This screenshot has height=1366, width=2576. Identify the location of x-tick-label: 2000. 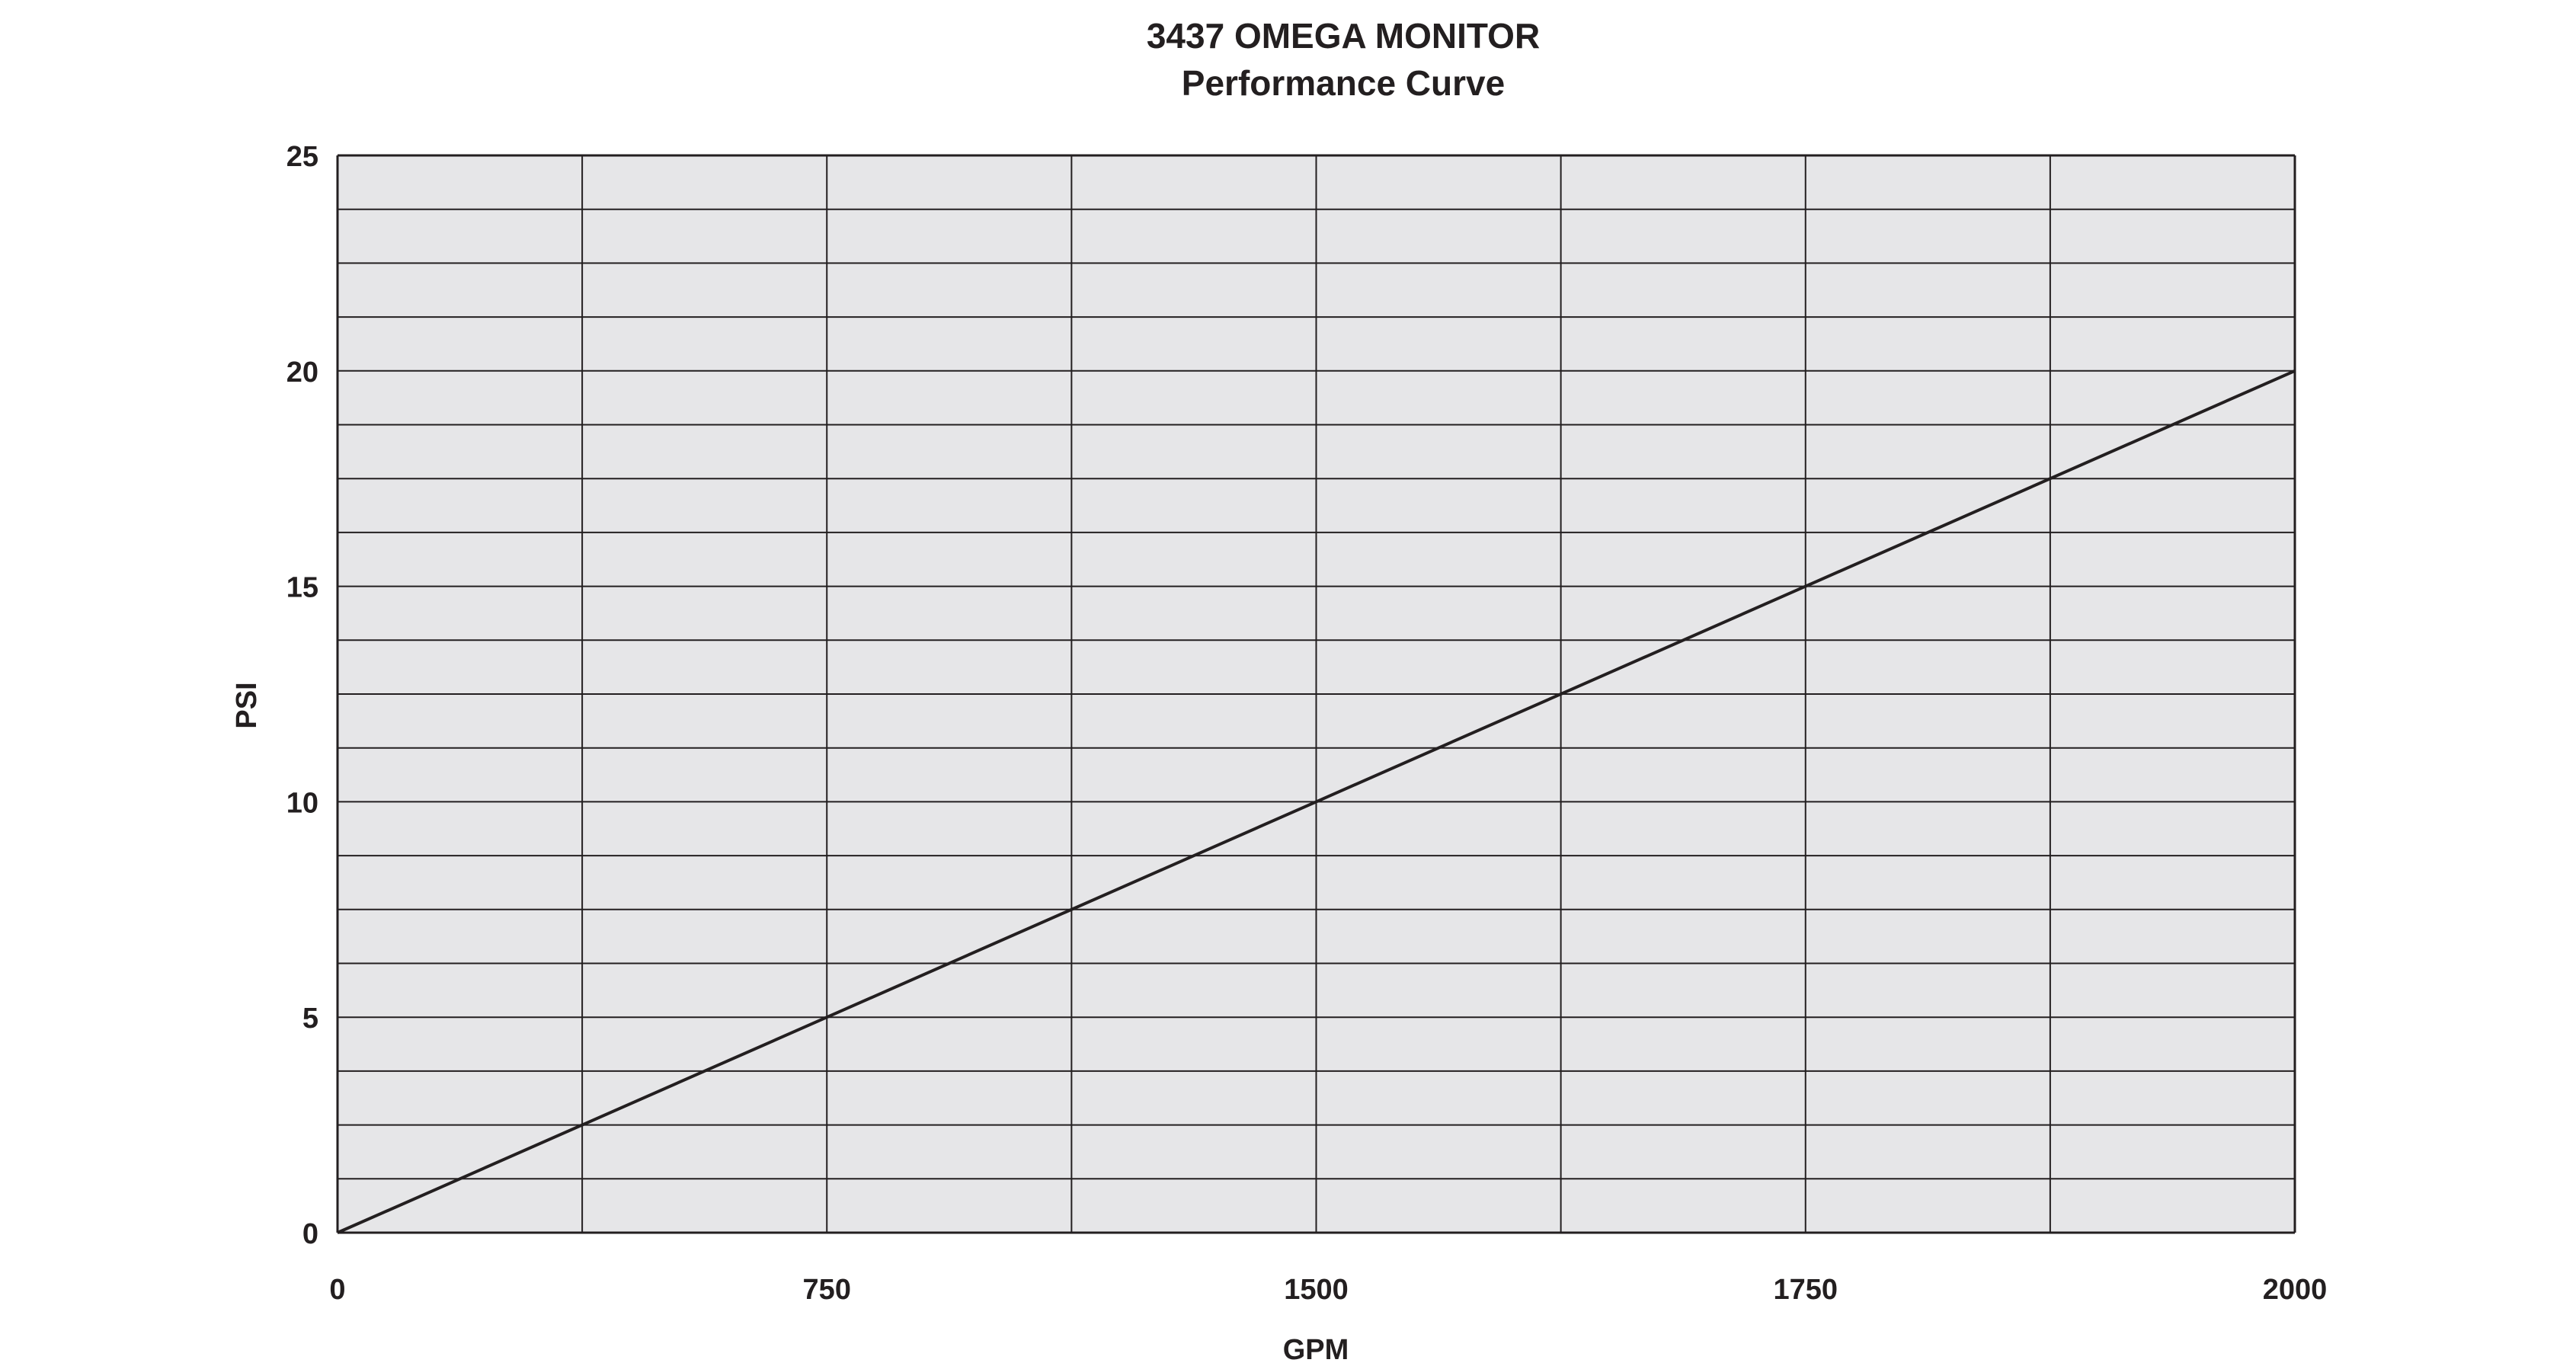
(2295, 1290).